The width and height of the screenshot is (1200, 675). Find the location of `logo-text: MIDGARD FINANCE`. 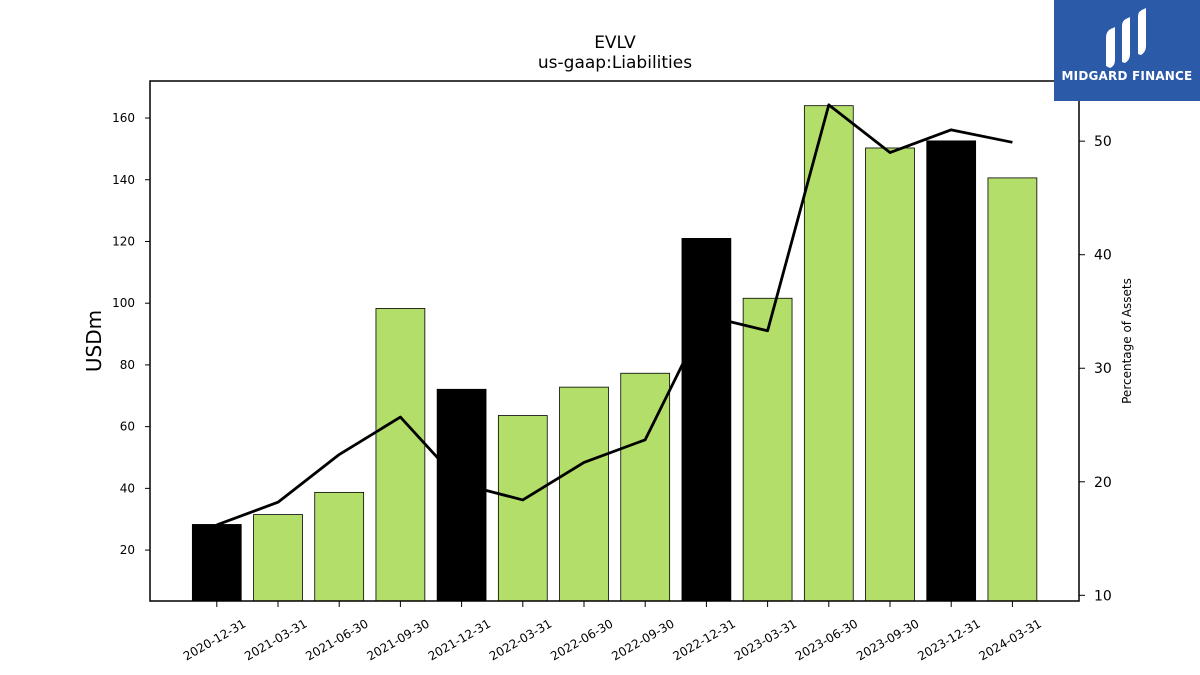

logo-text: MIDGARD FINANCE is located at coordinates (1127, 76).